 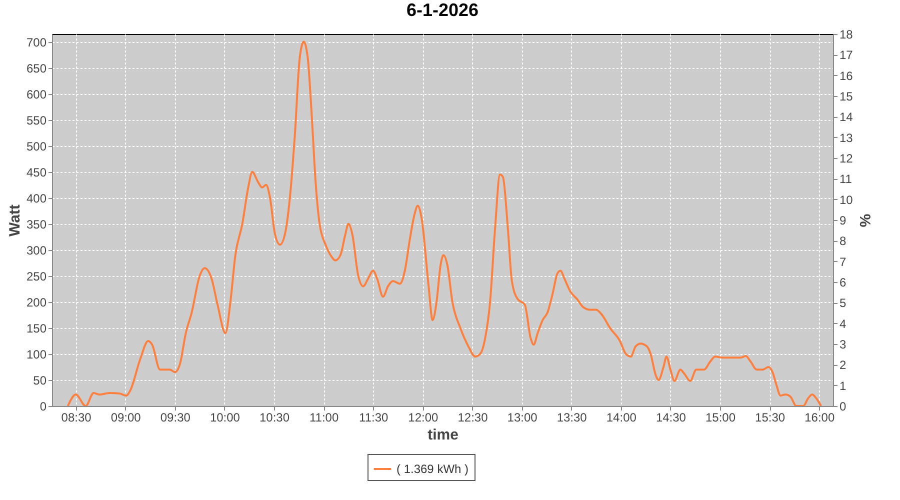 What do you see at coordinates (36, 172) in the screenshot?
I see `y-tick-label: 450` at bounding box center [36, 172].